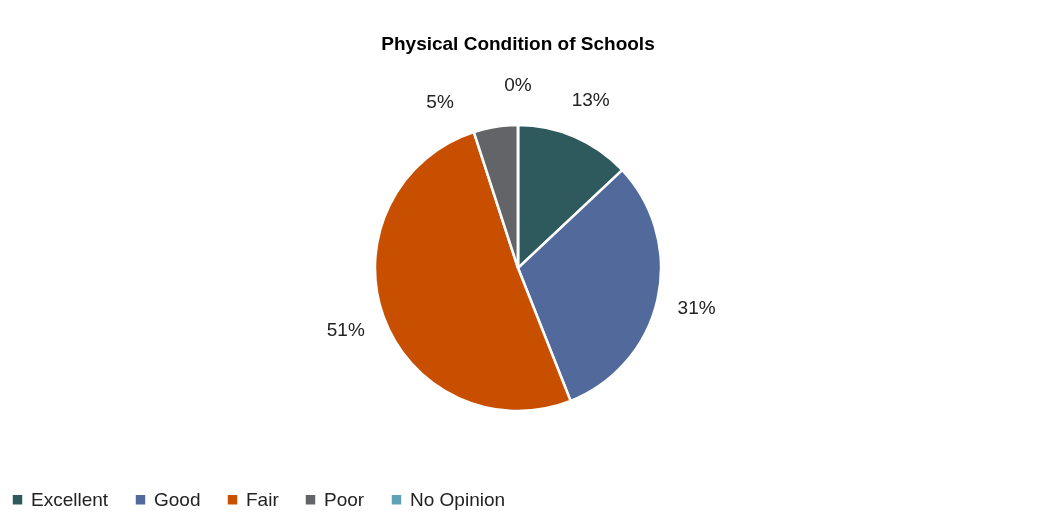  Describe the element at coordinates (177, 499) in the screenshot. I see `legend-label: Good` at that location.